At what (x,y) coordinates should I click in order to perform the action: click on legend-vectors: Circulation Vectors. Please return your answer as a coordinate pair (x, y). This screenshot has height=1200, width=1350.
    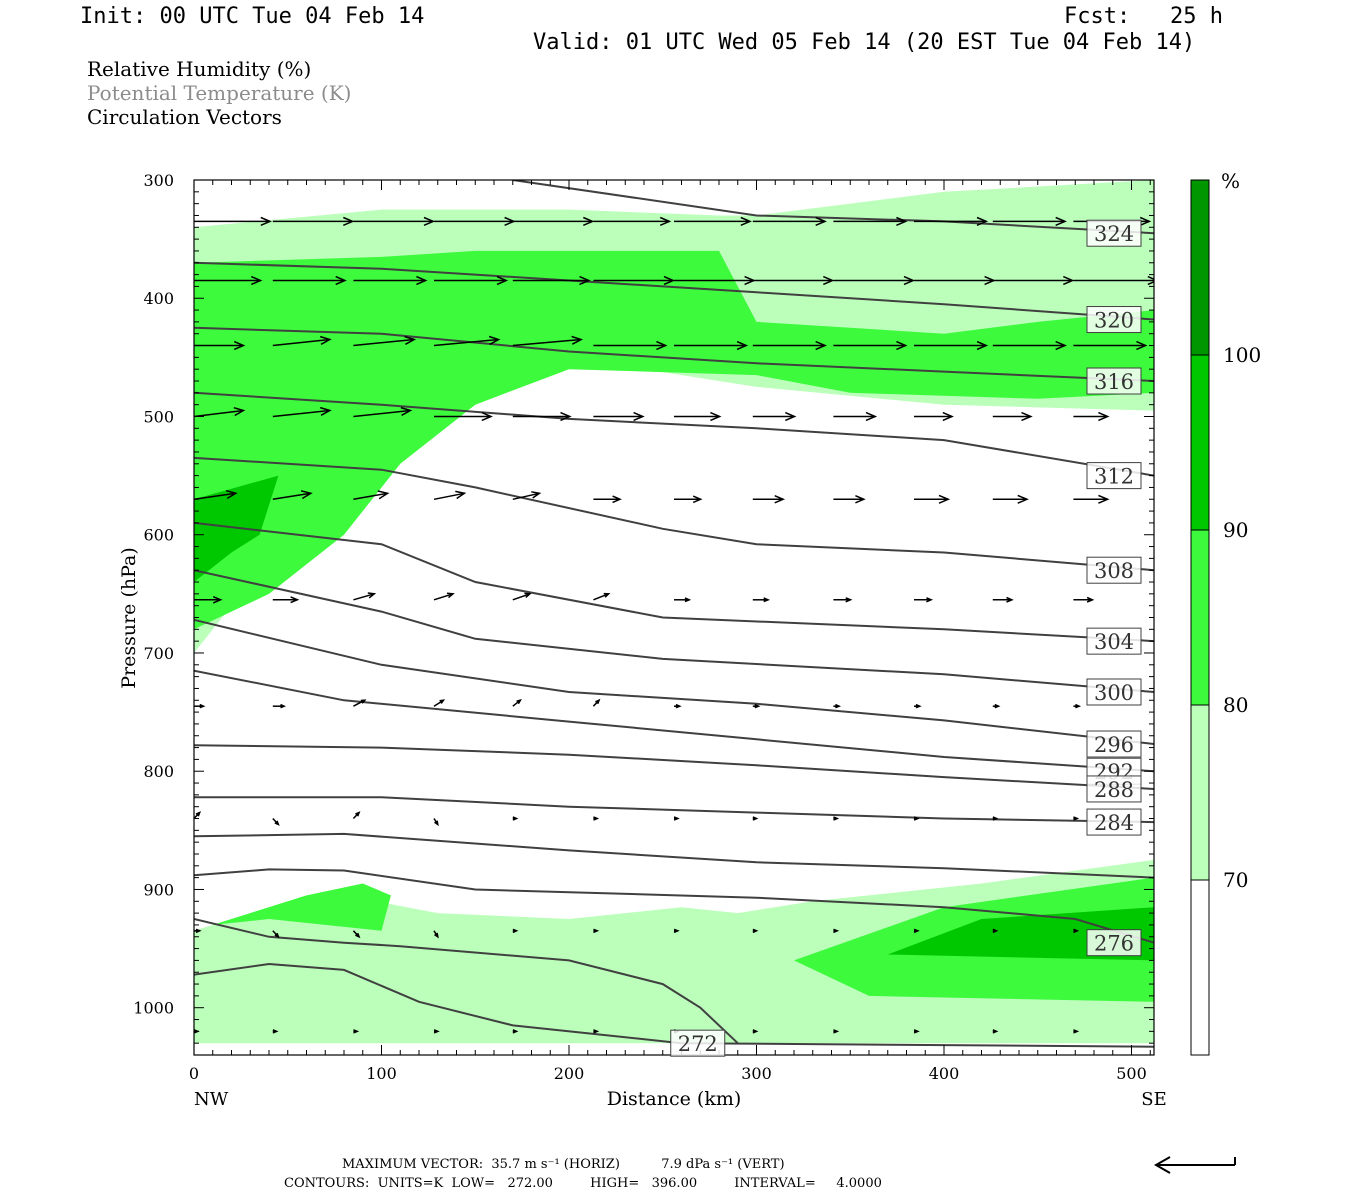
    Looking at the image, I should click on (184, 117).